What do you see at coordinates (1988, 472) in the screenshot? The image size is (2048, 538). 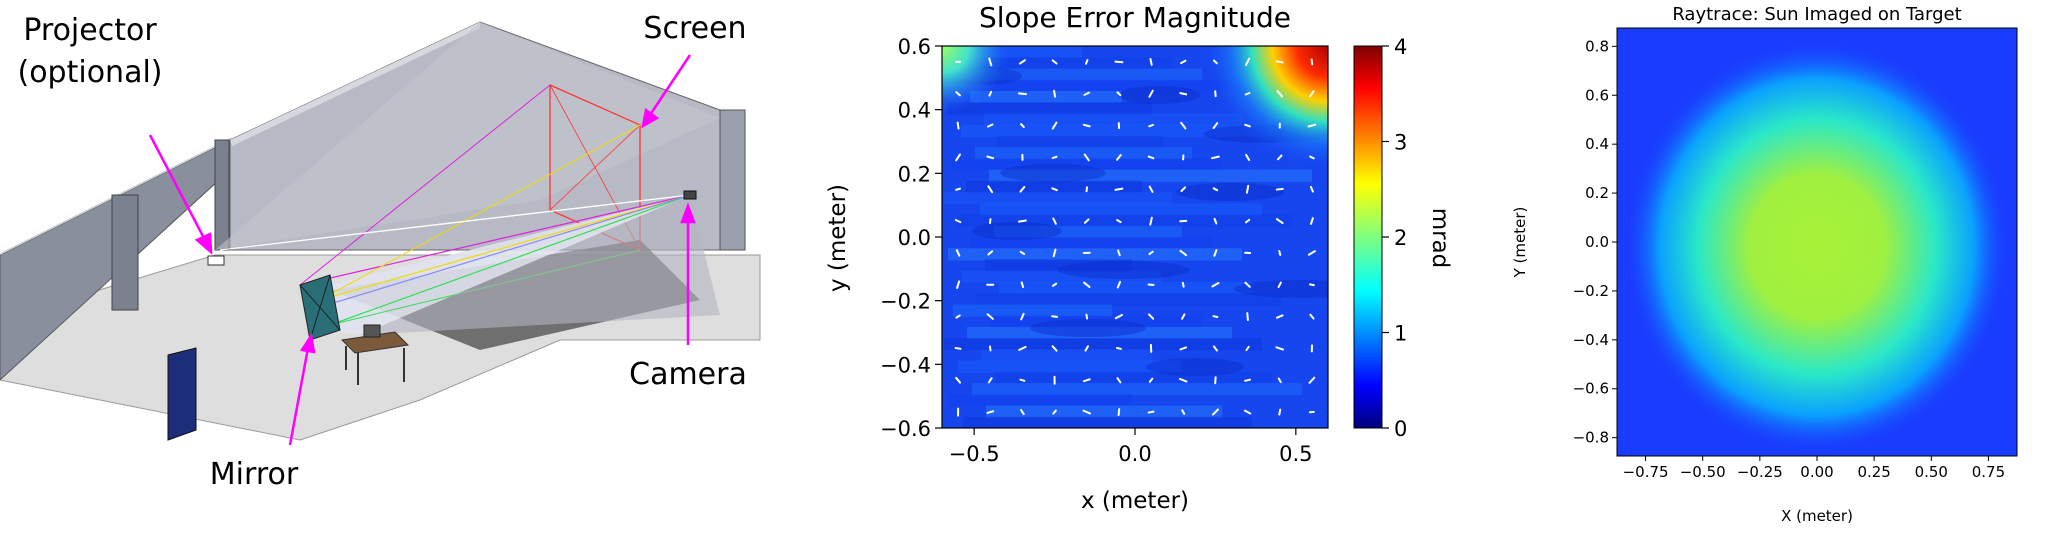 I see `x-tick-label: 0.75` at bounding box center [1988, 472].